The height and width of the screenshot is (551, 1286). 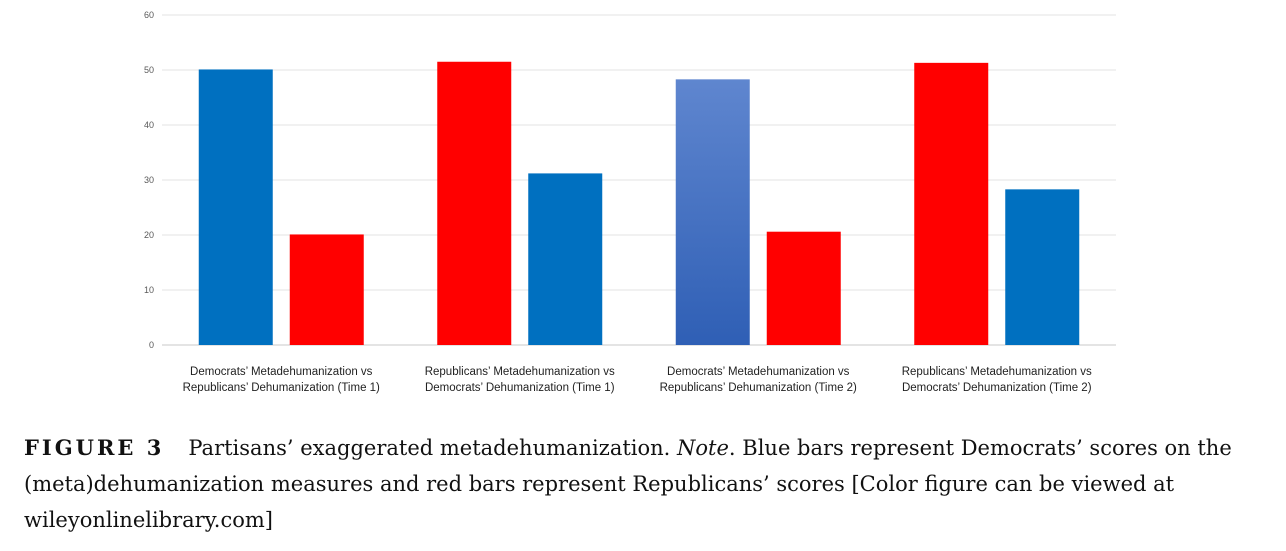 I want to click on y-tick-label: 50, so click(x=149, y=70).